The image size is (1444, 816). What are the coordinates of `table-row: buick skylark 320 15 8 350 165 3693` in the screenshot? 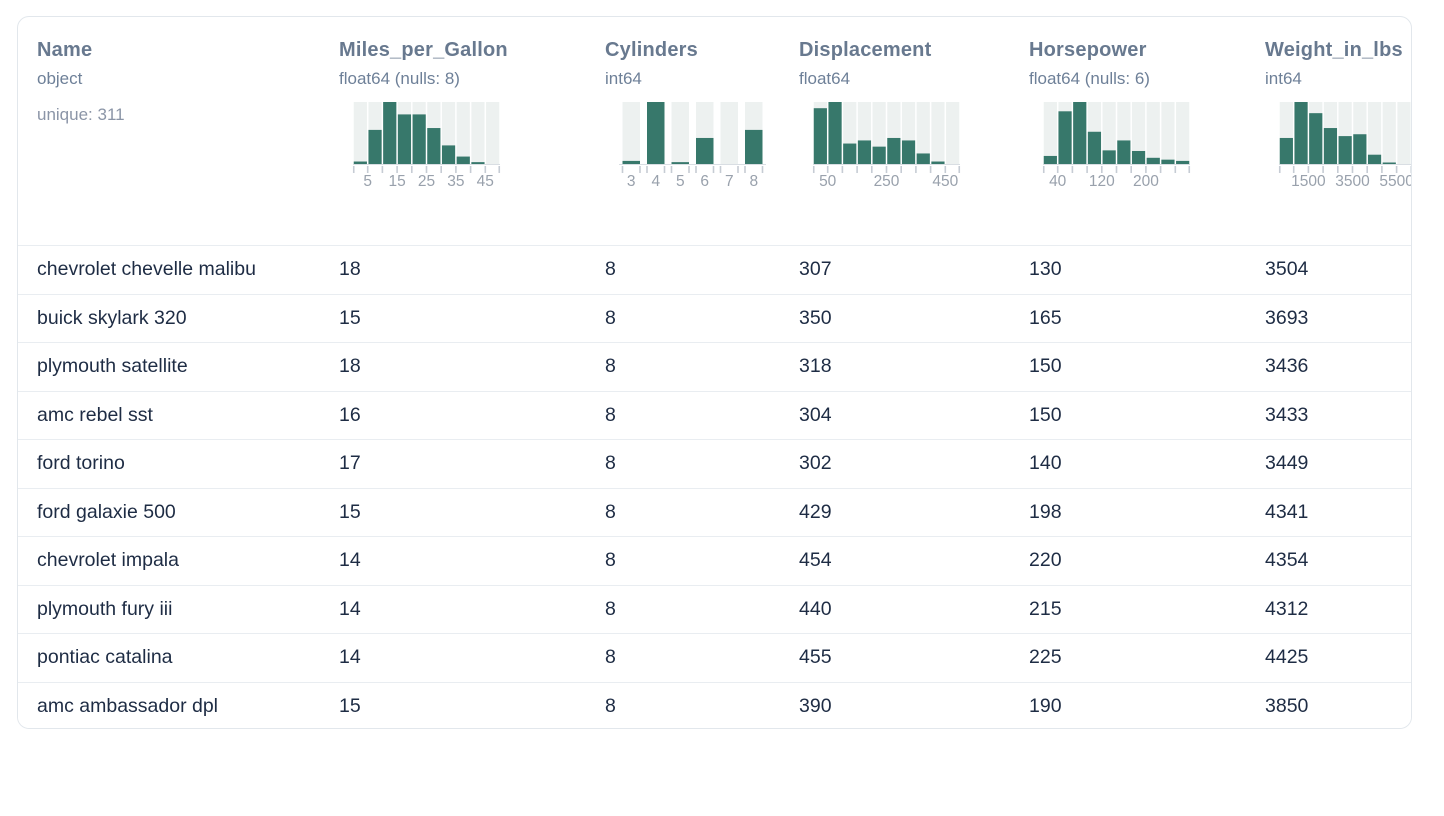 It's located at (714, 317).